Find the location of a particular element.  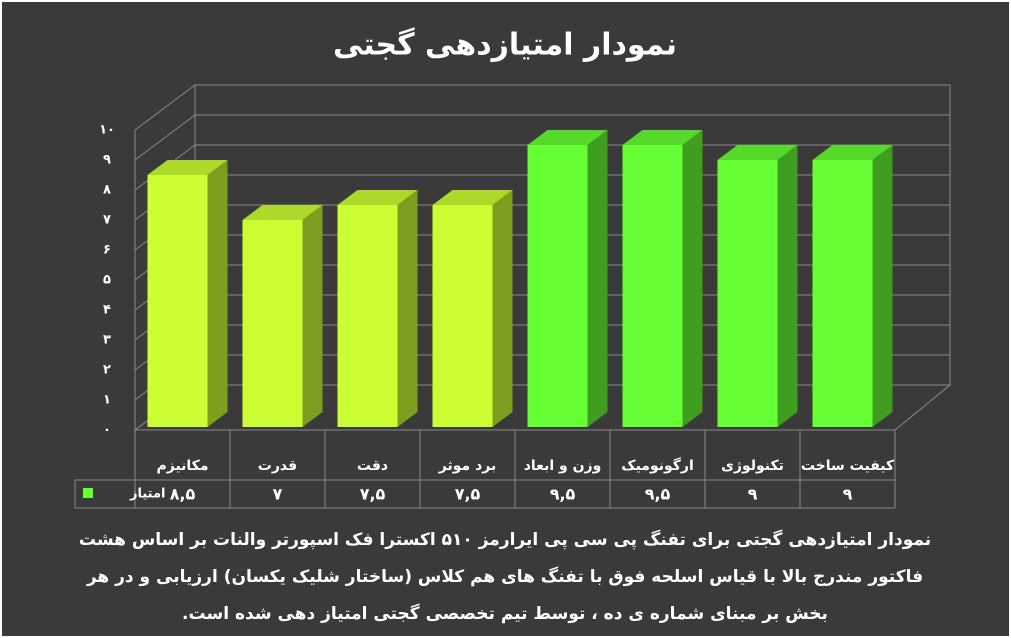

y-tick-label: ۳ is located at coordinates (107, 340).